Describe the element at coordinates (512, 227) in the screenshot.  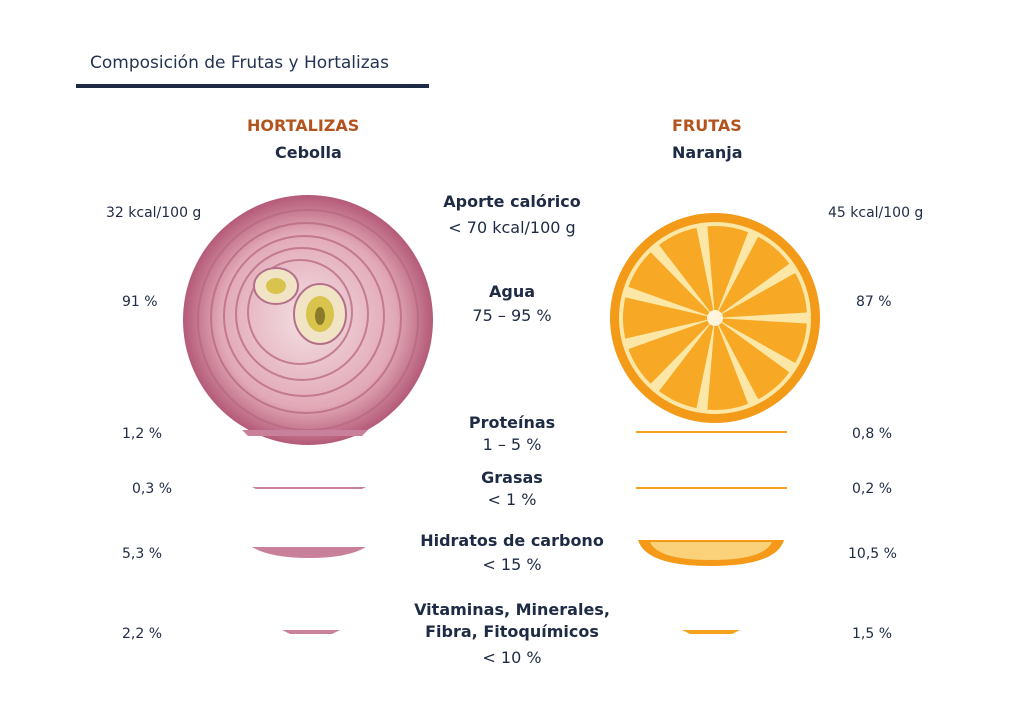
I see `range-calories: < 70 kcal/100 g` at that location.